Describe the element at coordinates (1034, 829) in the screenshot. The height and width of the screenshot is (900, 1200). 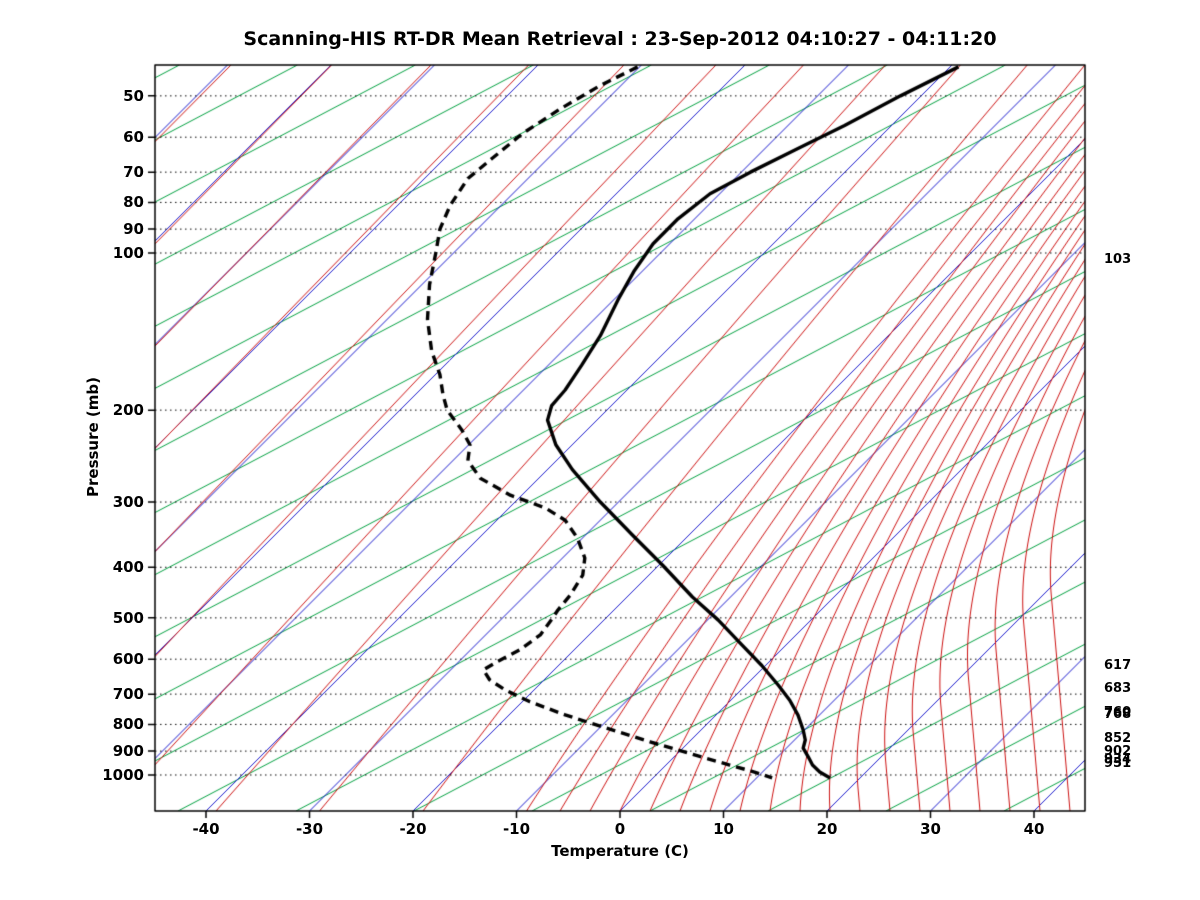
I see `temperature-tick-label: 40` at that location.